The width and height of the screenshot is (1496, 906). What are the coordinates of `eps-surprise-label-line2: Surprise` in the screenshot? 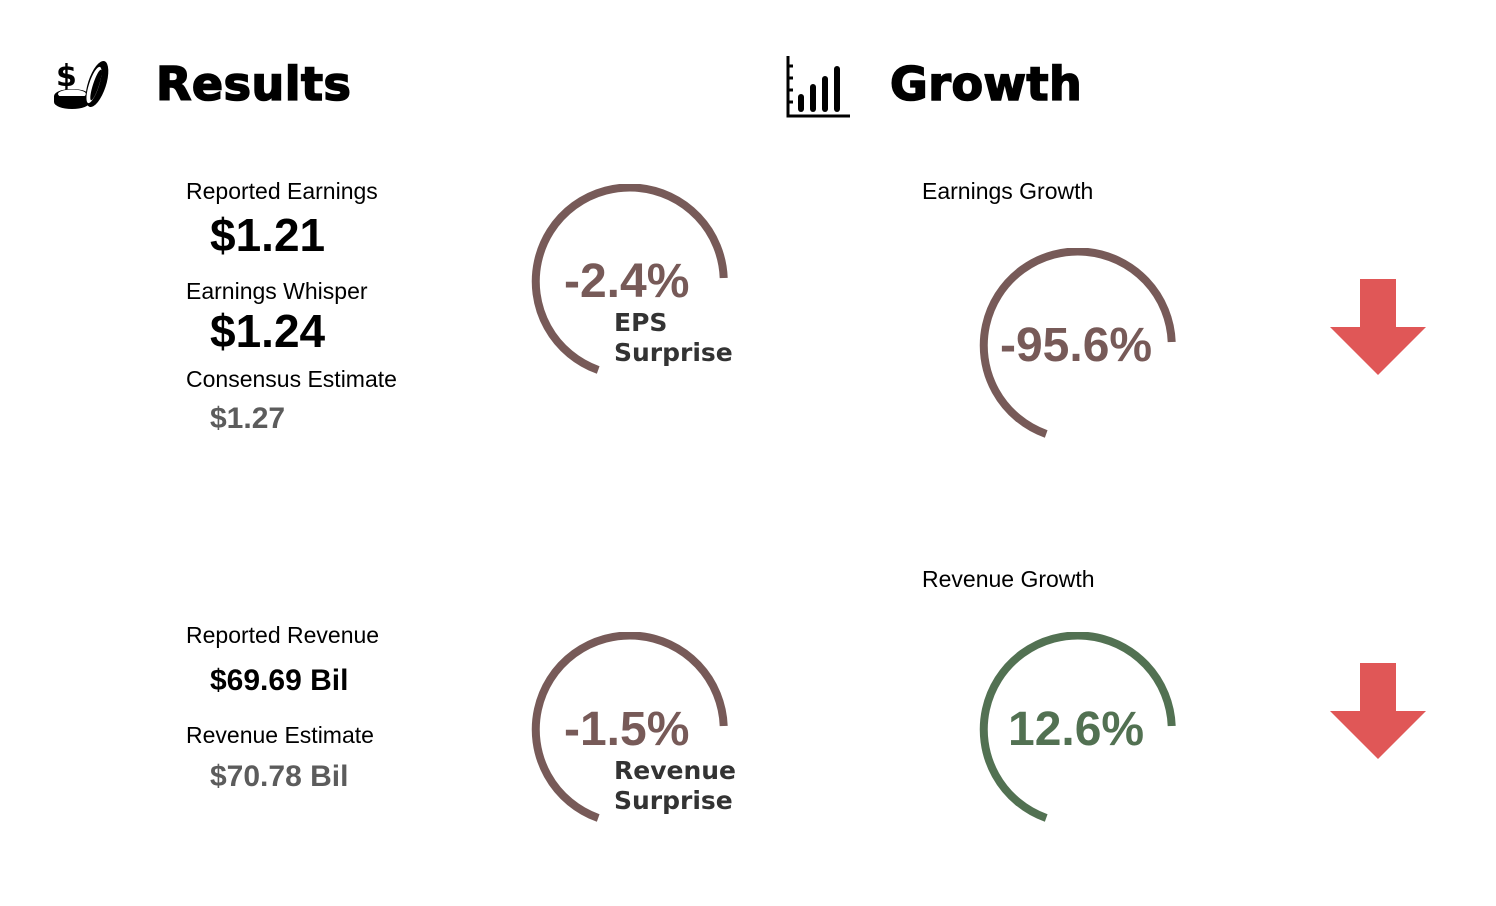 It's located at (673, 352).